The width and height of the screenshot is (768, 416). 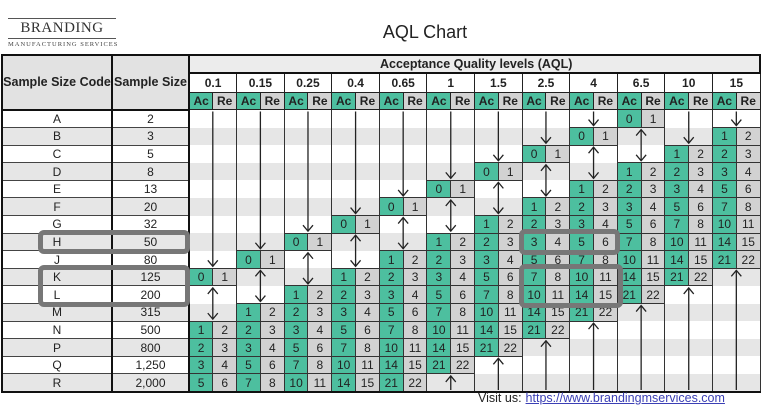 What do you see at coordinates (677, 242) in the screenshot?
I see `ac-value: 10` at bounding box center [677, 242].